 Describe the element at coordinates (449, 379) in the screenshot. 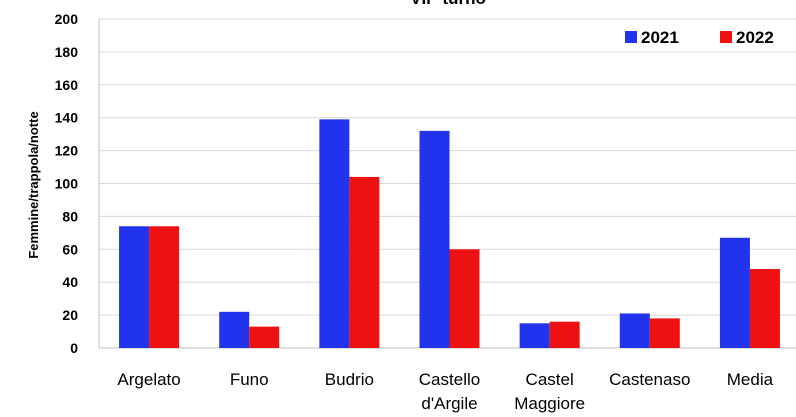

I see `x-tick-label: Castello` at that location.